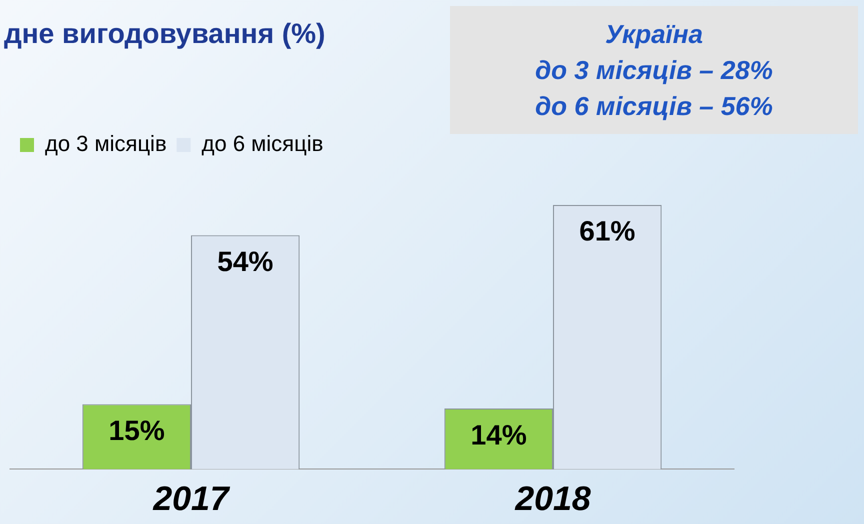 Image resolution: width=864 pixels, height=524 pixels. What do you see at coordinates (607, 231) in the screenshot?
I see `data-label: 61%` at bounding box center [607, 231].